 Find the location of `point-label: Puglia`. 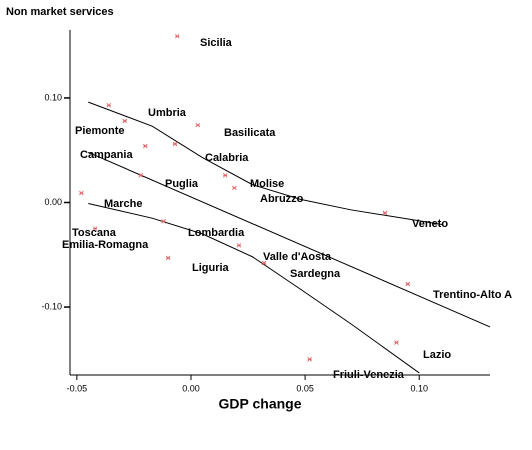

point-label: Puglia is located at coordinates (182, 184).